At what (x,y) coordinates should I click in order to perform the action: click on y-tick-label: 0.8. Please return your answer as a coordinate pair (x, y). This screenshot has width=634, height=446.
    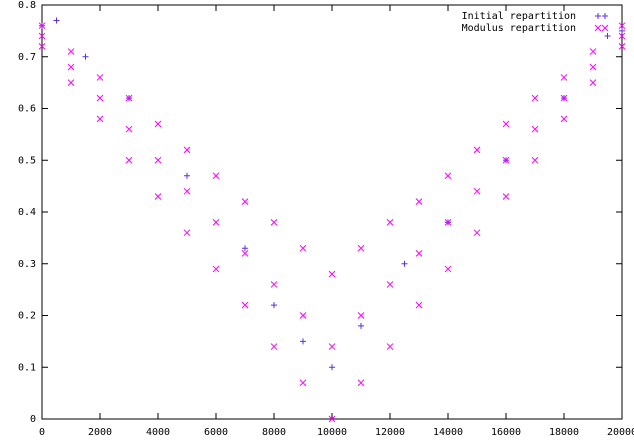
    Looking at the image, I should click on (27, 5).